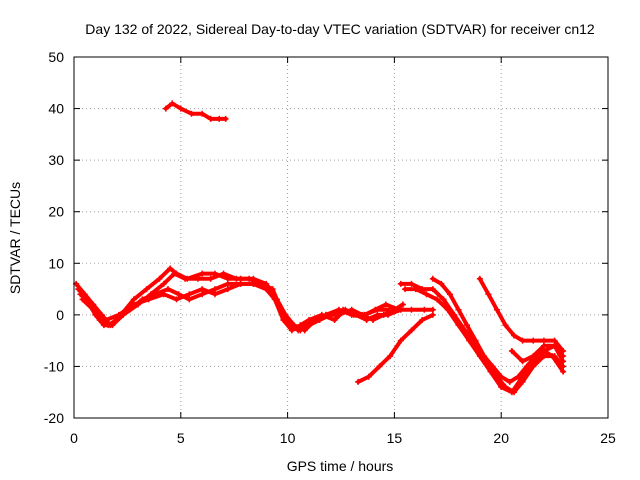  I want to click on x-axis-label: GPS time / hours, so click(340, 466).